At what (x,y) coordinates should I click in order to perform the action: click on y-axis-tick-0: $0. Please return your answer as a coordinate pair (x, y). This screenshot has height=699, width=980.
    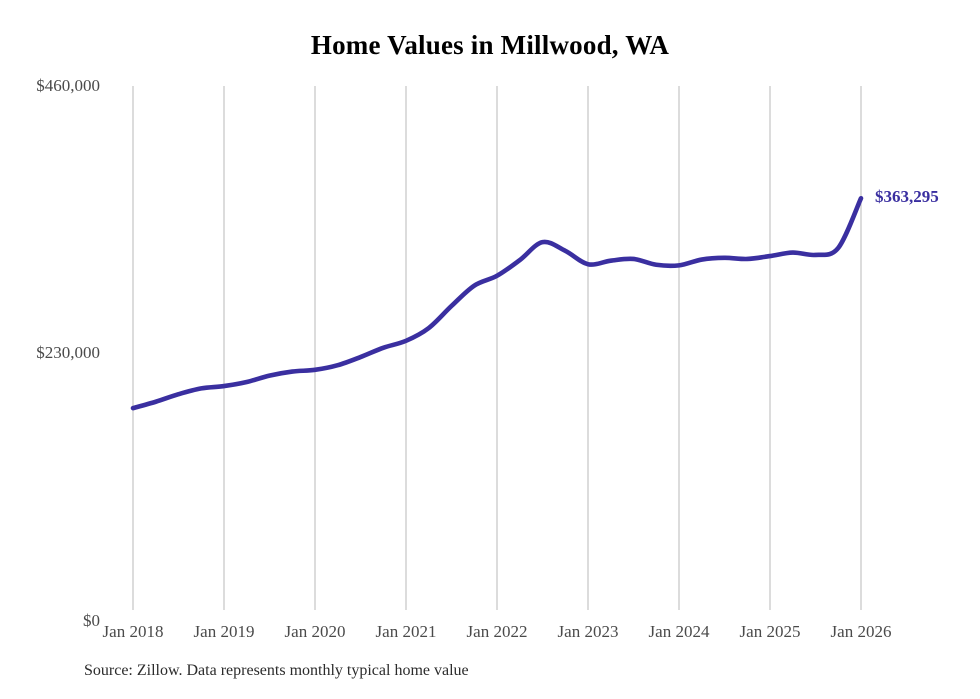
    Looking at the image, I should click on (91, 620).